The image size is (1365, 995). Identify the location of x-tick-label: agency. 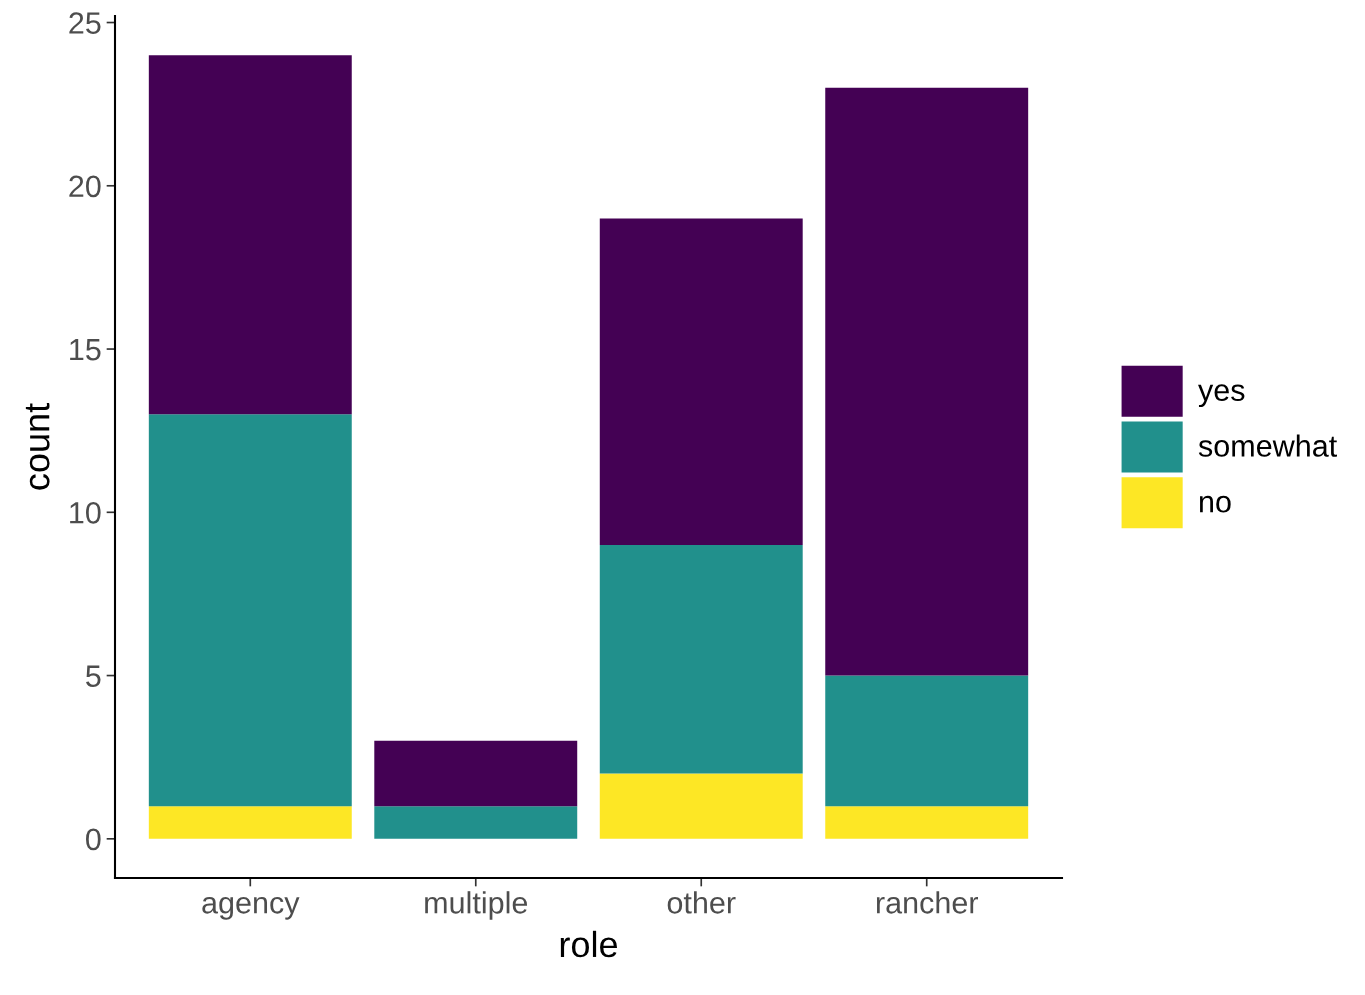
(251, 908).